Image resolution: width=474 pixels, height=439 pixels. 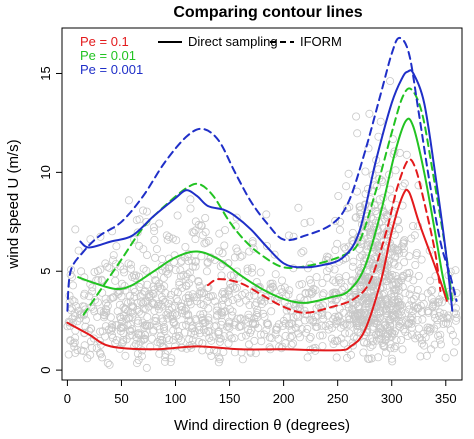 I want to click on x-tick-label: 50, so click(x=121, y=398).